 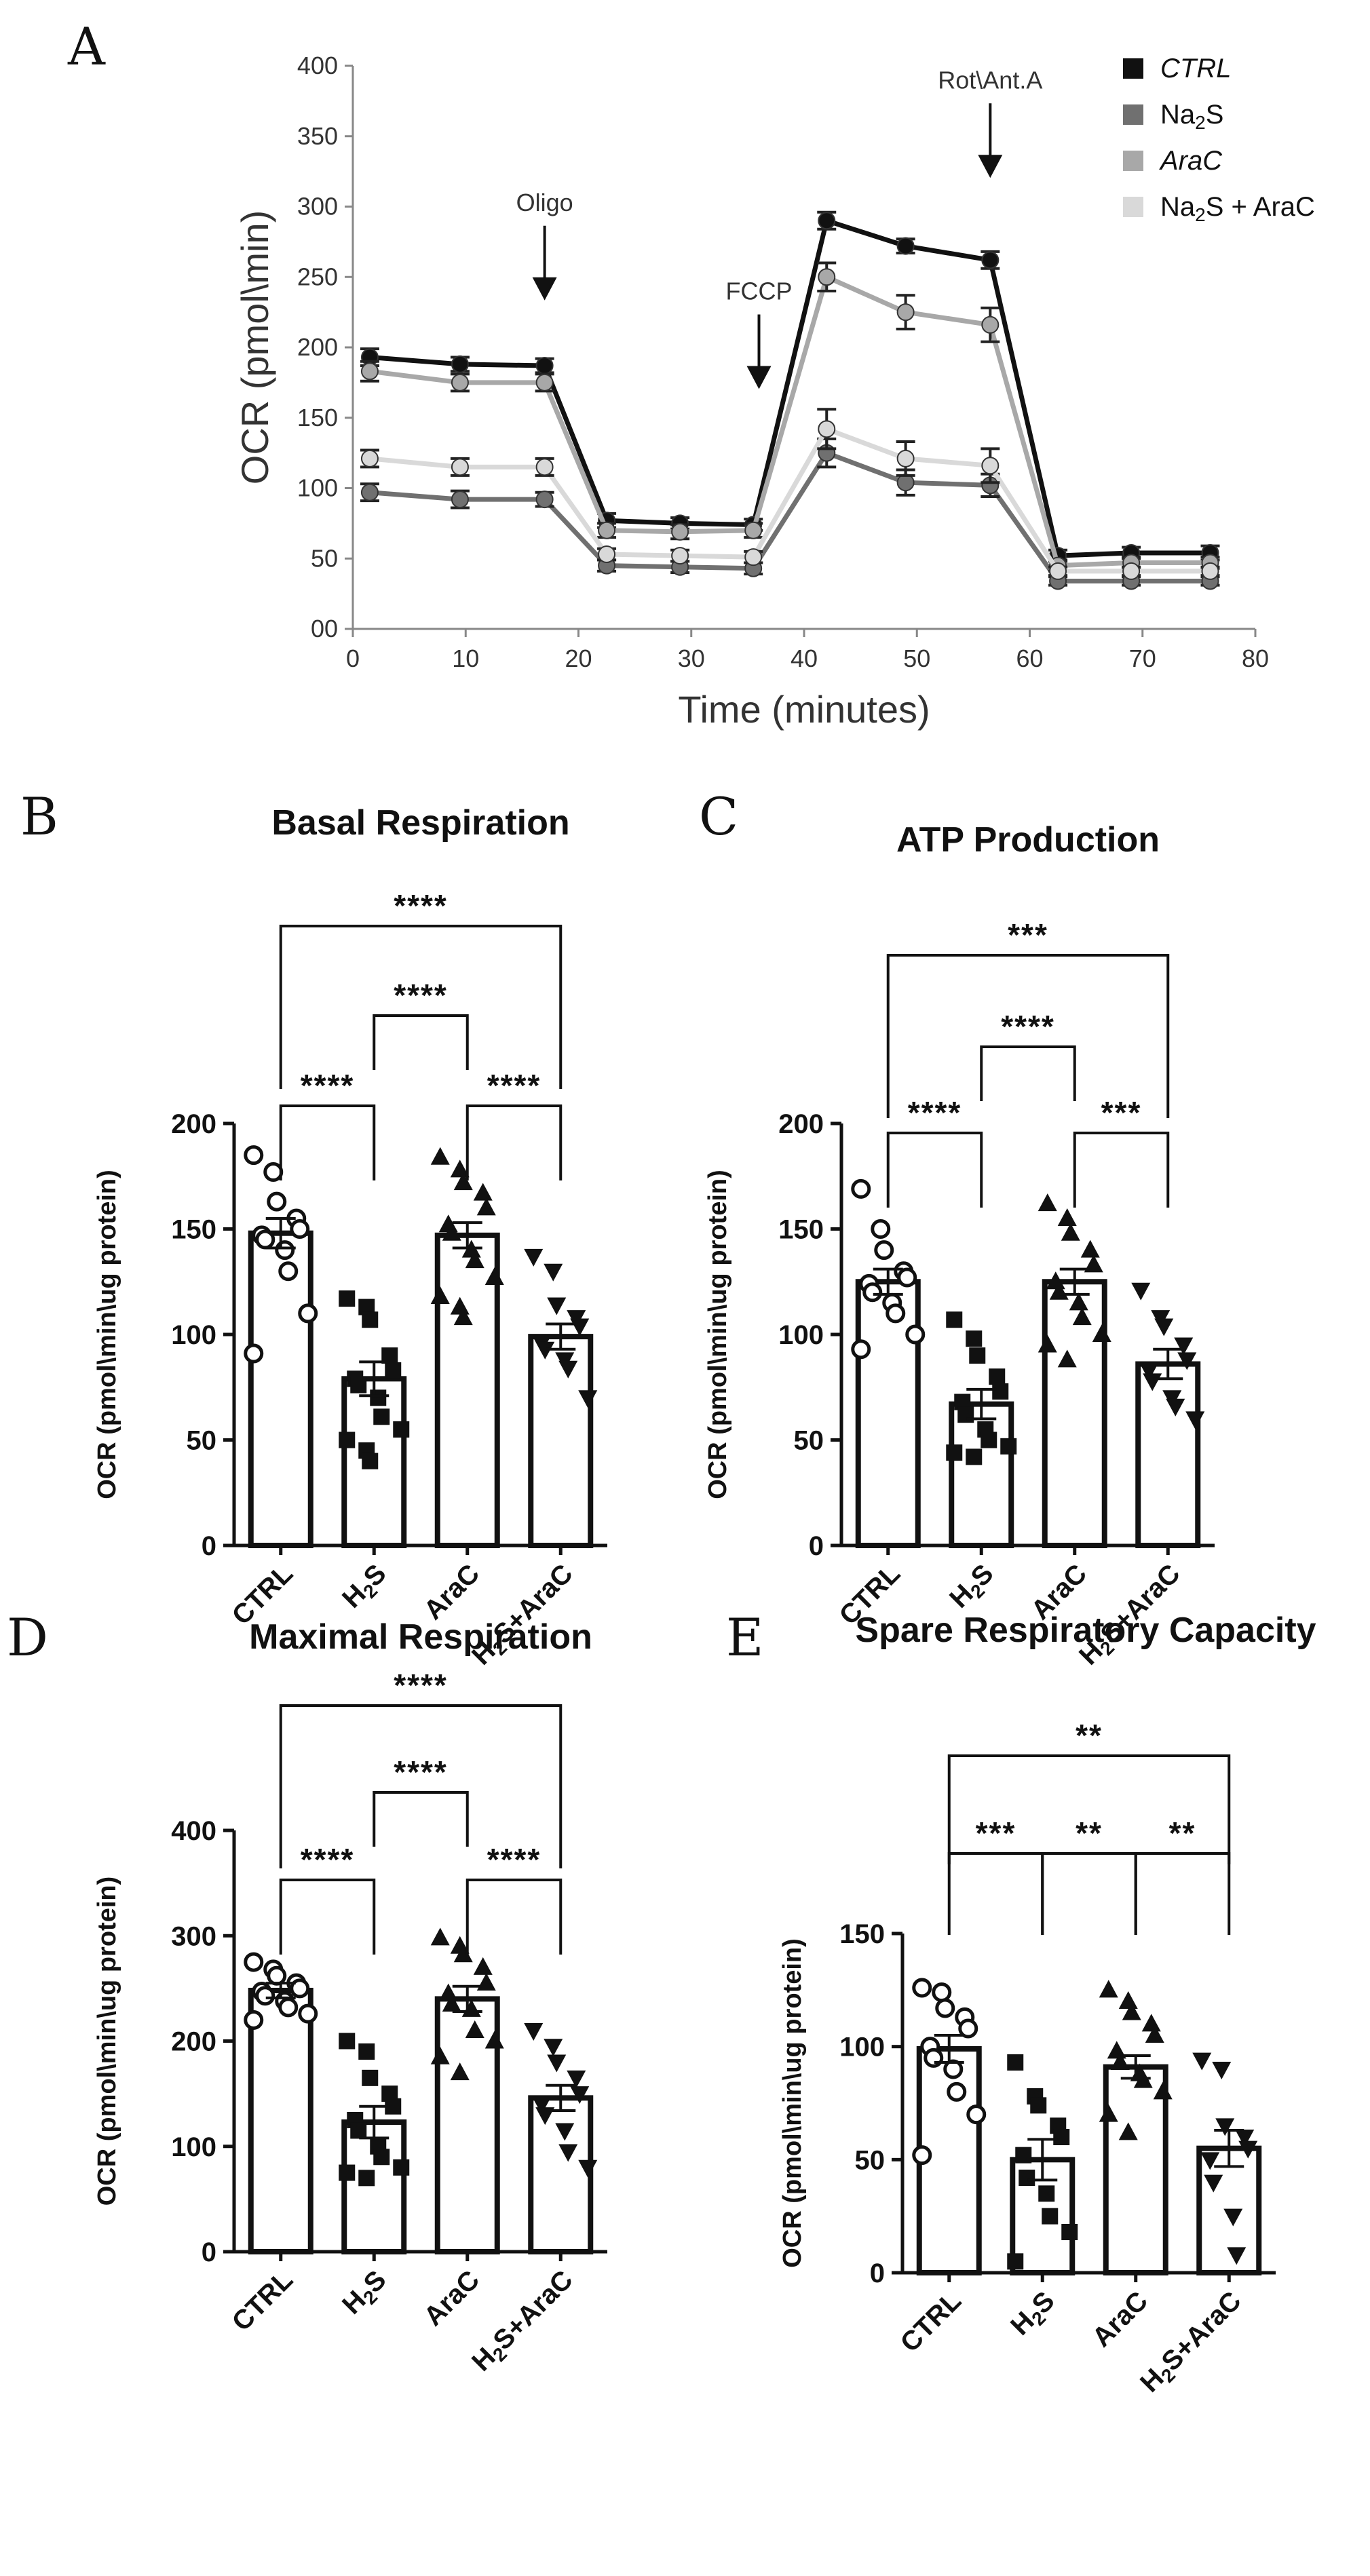 I want to click on a-annotation-label: FCCP, so click(x=759, y=291).